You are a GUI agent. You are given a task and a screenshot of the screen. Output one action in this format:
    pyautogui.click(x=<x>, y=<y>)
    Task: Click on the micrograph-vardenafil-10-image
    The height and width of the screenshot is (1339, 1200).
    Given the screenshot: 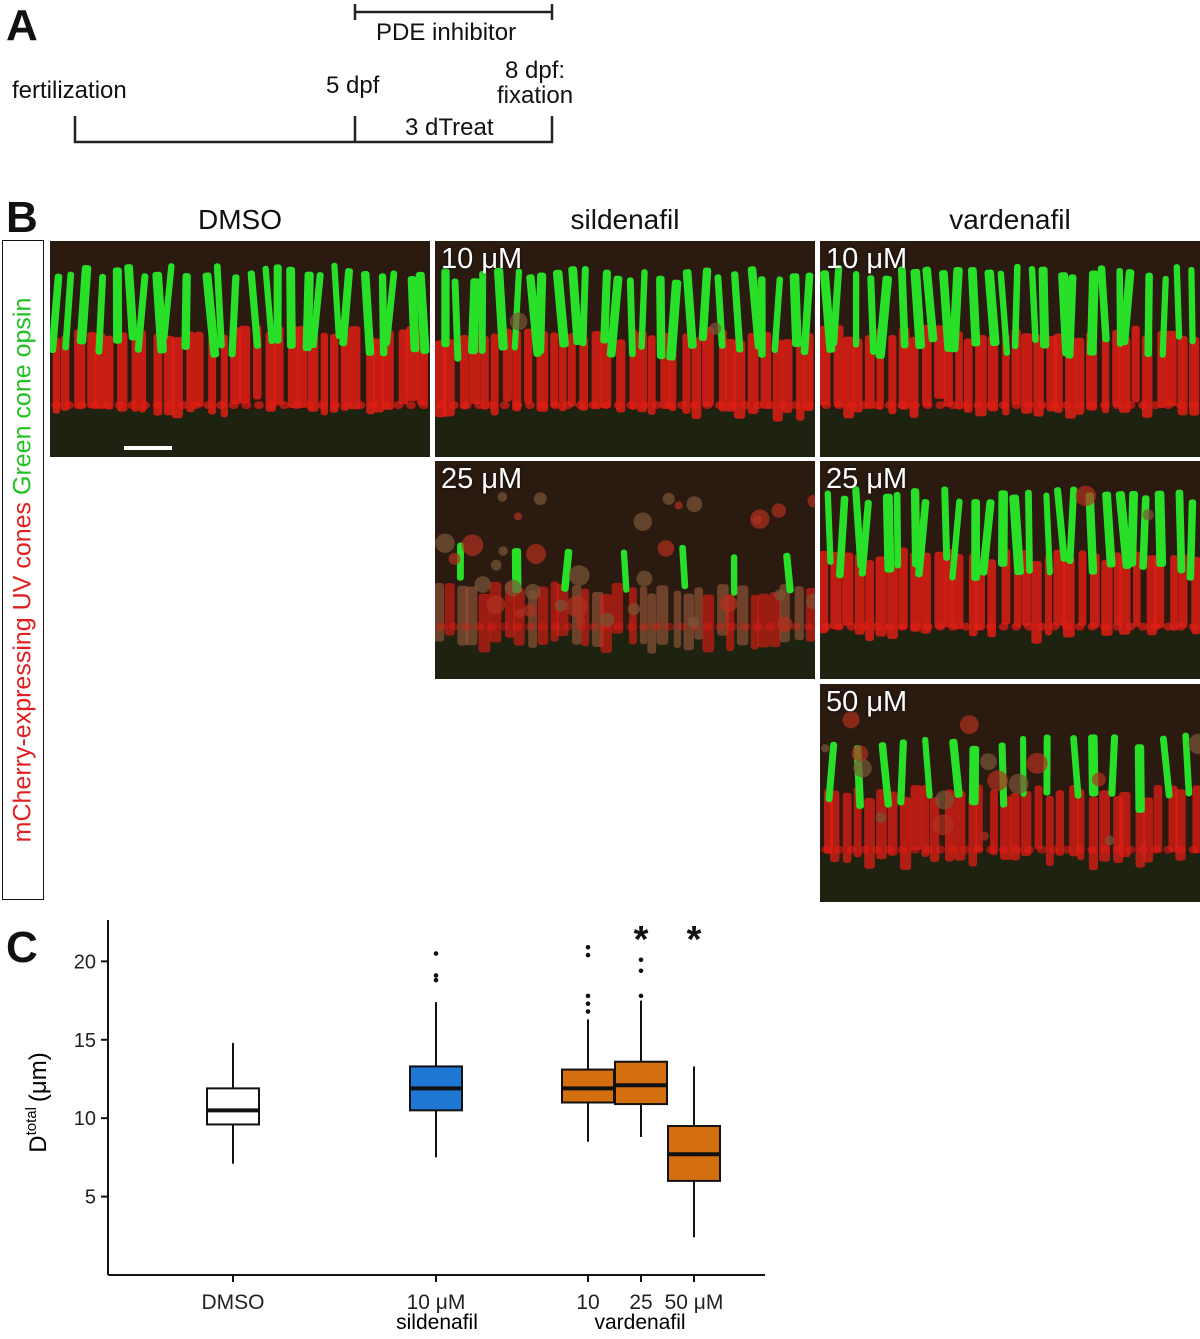 What is the action you would take?
    pyautogui.click(x=1010, y=349)
    